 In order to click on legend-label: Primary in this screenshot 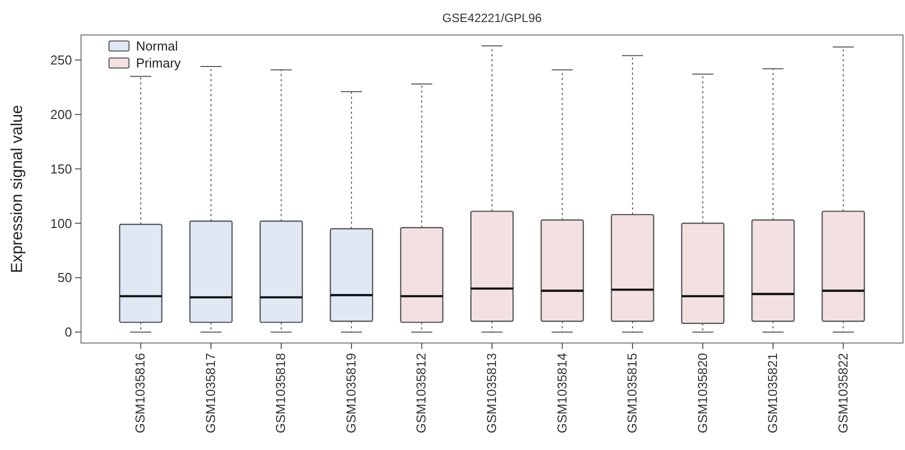, I will do `click(159, 63)`.